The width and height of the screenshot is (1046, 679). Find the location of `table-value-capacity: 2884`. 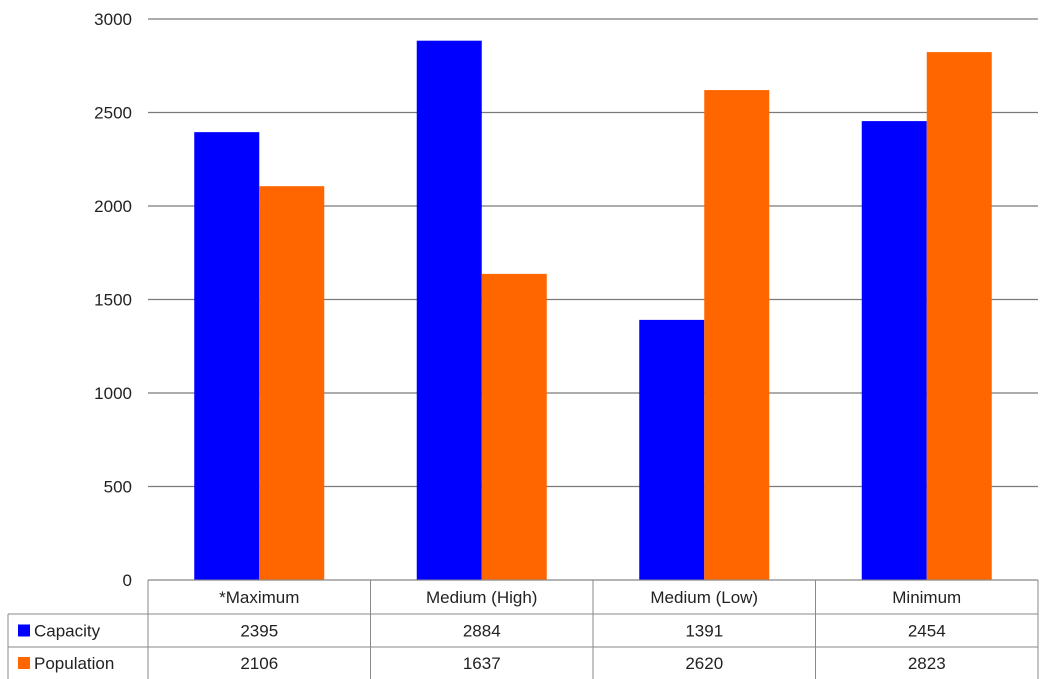

table-value-capacity: 2884 is located at coordinates (482, 631).